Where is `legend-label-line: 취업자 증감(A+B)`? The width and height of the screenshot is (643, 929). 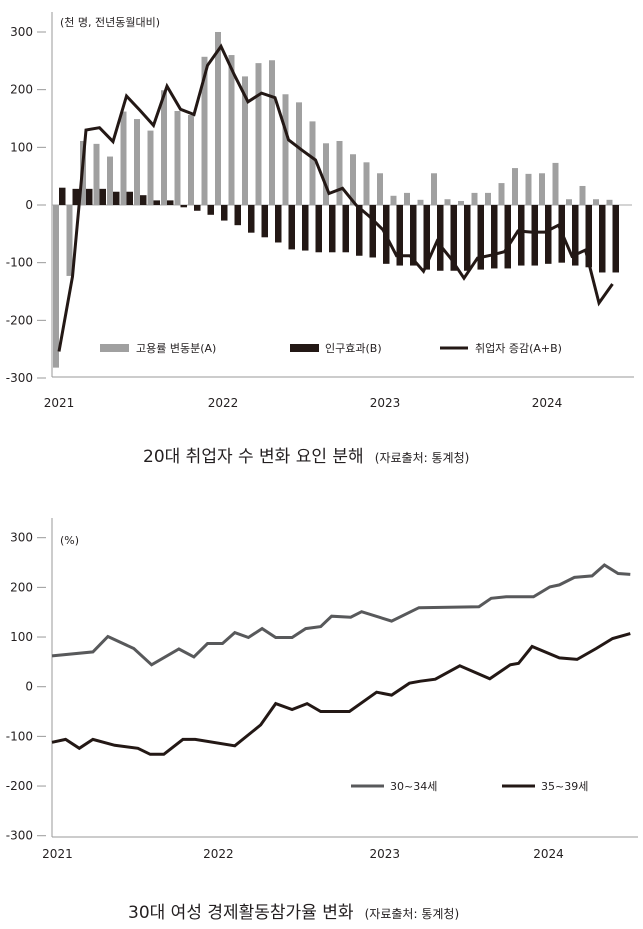
legend-label-line: 취업자 증감(A+B) is located at coordinates (518, 348).